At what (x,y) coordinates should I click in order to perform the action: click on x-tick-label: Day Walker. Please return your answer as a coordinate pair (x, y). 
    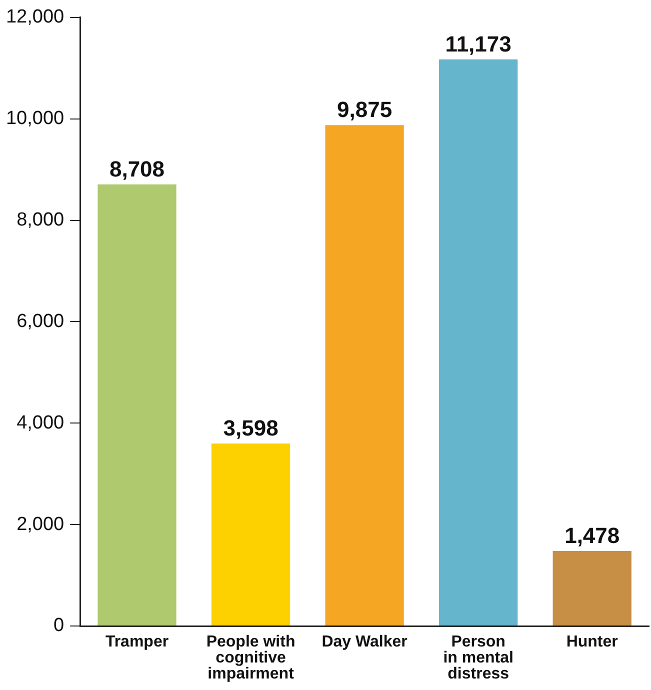
    Looking at the image, I should click on (365, 641).